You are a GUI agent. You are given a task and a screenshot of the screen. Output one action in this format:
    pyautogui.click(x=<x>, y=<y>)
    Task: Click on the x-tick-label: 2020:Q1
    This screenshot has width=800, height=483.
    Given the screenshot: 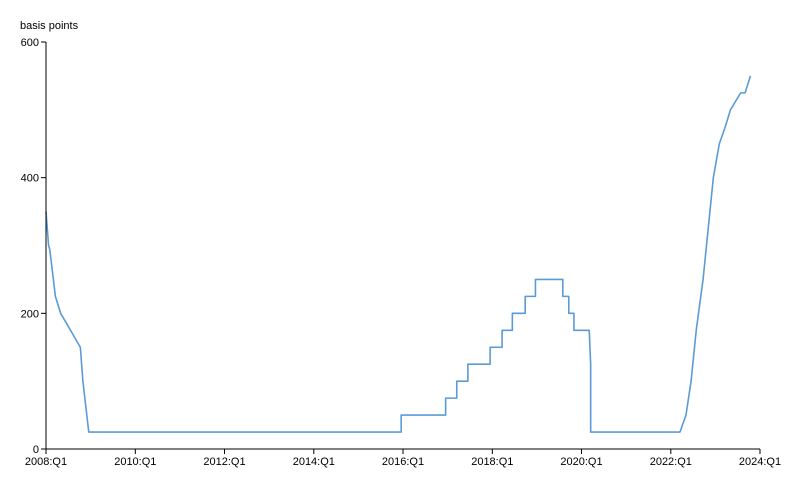 What is the action you would take?
    pyautogui.click(x=581, y=462)
    